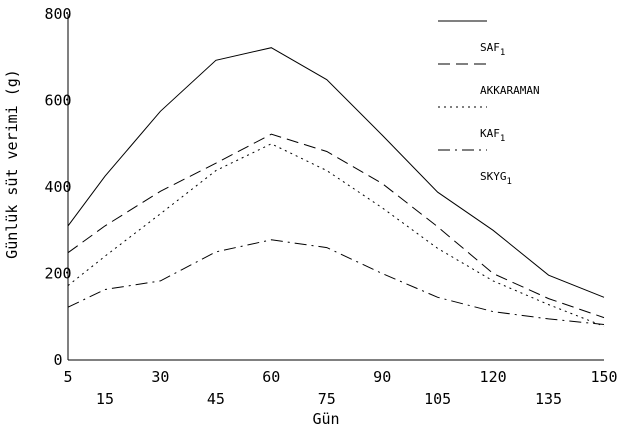 The image size is (622, 435). What do you see at coordinates (271, 377) in the screenshot?
I see `x-tick-label: 60` at bounding box center [271, 377].